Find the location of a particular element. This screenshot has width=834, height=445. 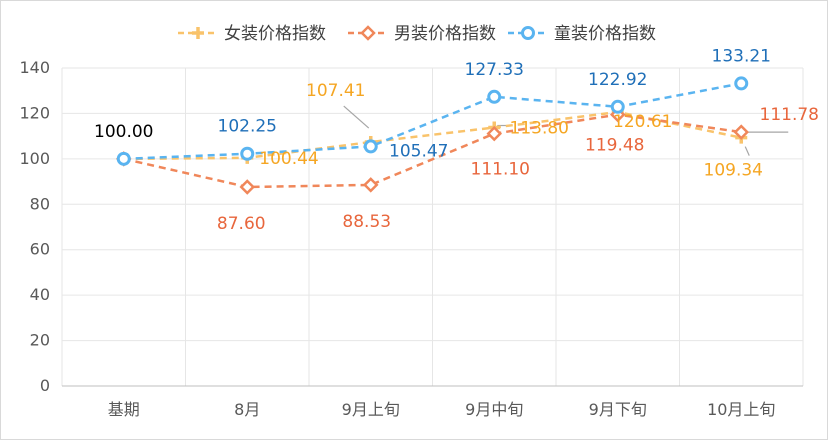

data-label: 105.47 is located at coordinates (418, 151).